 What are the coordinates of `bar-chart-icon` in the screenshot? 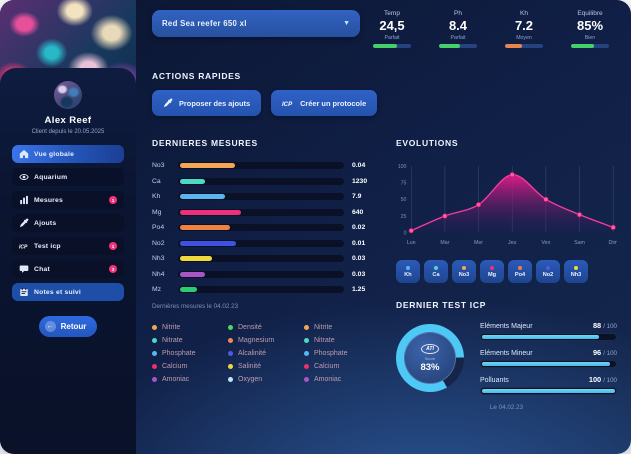 It's located at (24, 200).